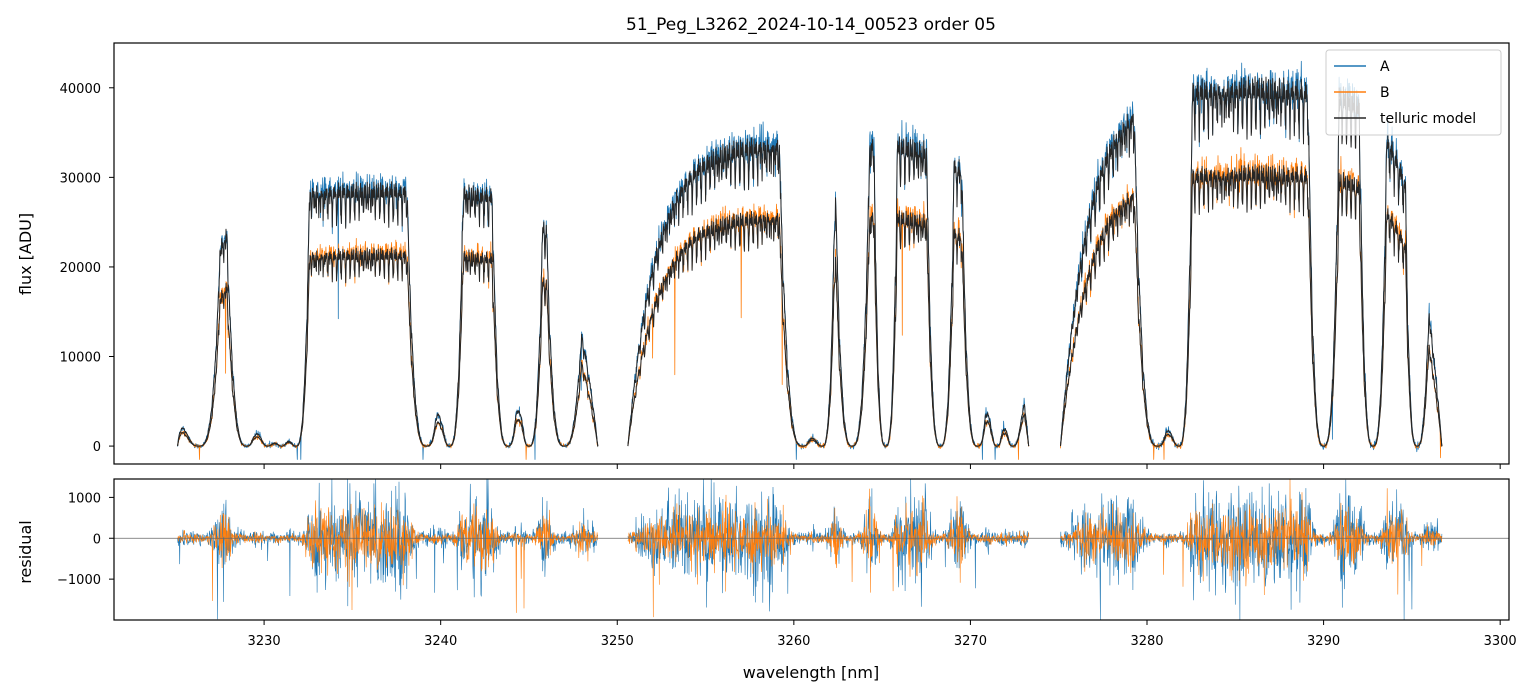 The width and height of the screenshot is (1540, 696). I want to click on legend-label-telluric: telluric model, so click(1428, 119).